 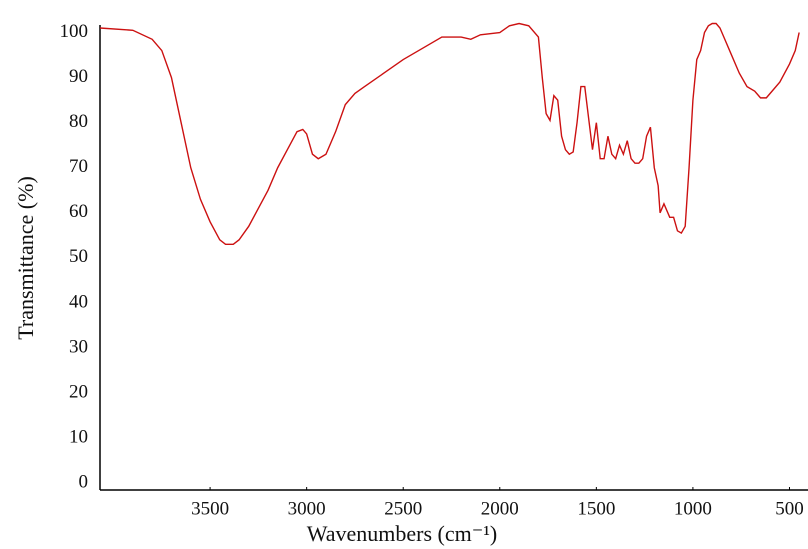 What do you see at coordinates (307, 508) in the screenshot?
I see `x-tick-label: 3000` at bounding box center [307, 508].